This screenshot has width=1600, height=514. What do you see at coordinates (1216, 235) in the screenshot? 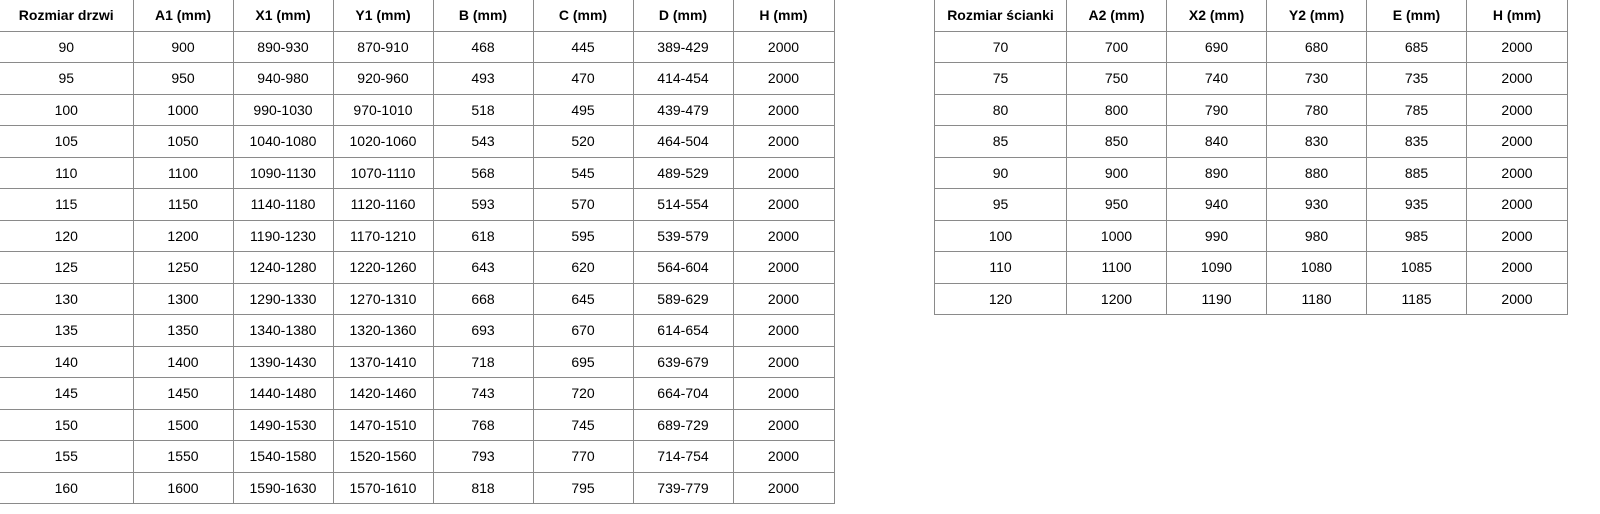
I see `table-cell: 990` at bounding box center [1216, 235].